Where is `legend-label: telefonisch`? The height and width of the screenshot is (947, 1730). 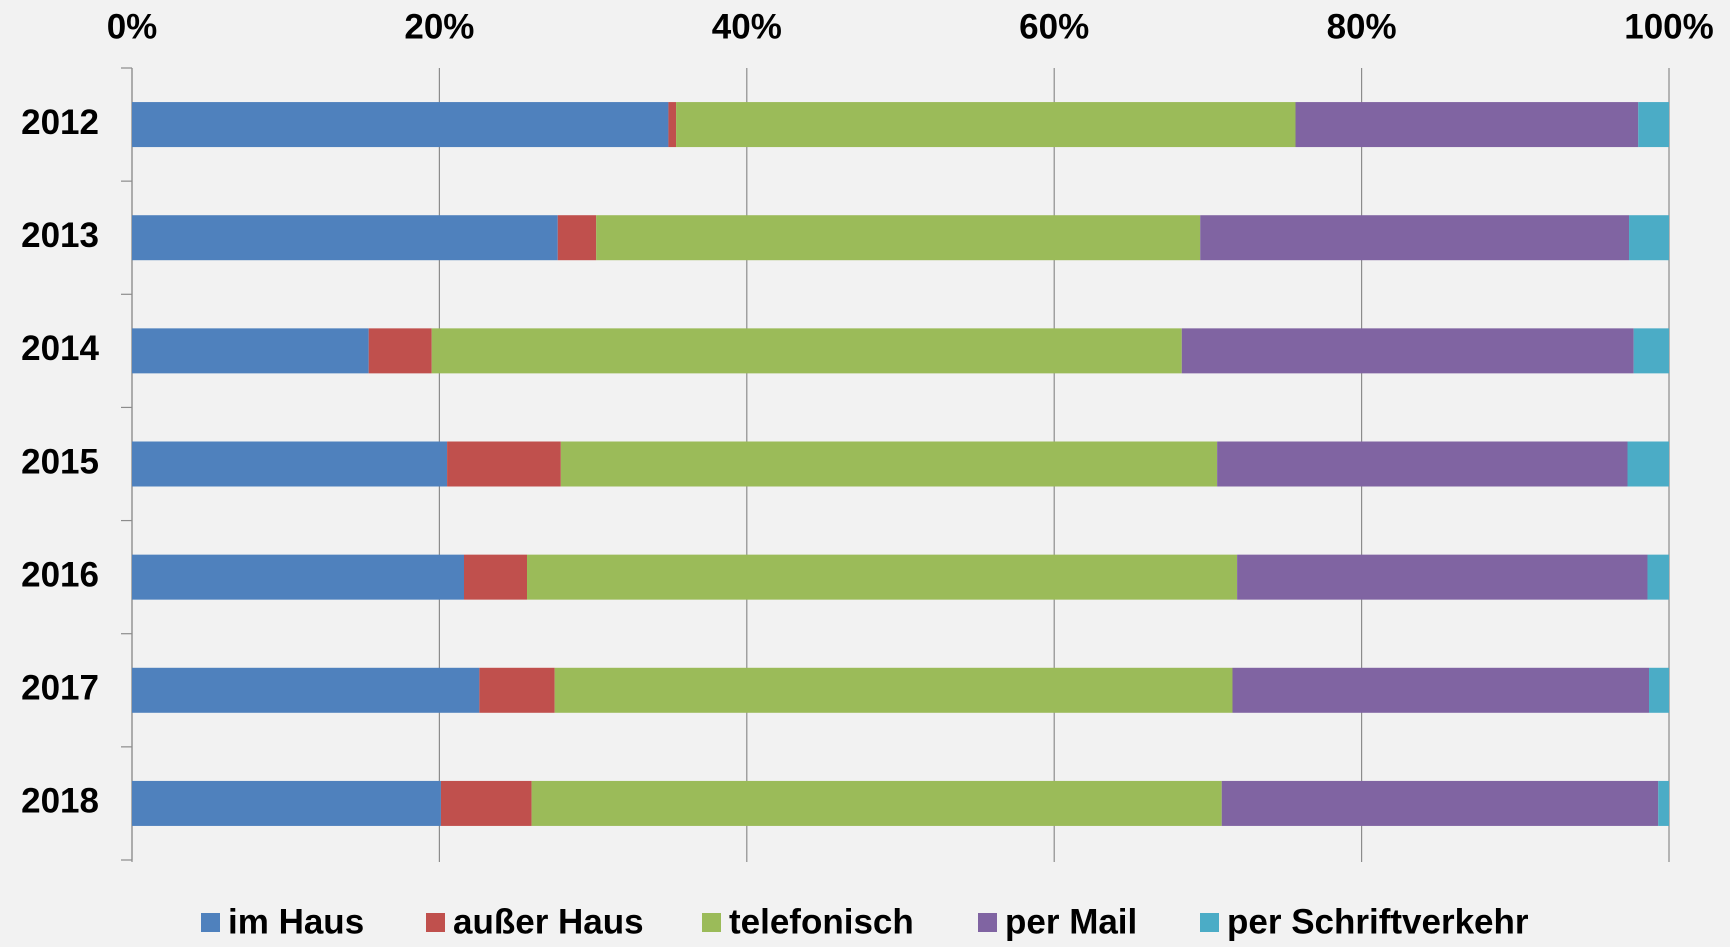
legend-label: telefonisch is located at coordinates (821, 921).